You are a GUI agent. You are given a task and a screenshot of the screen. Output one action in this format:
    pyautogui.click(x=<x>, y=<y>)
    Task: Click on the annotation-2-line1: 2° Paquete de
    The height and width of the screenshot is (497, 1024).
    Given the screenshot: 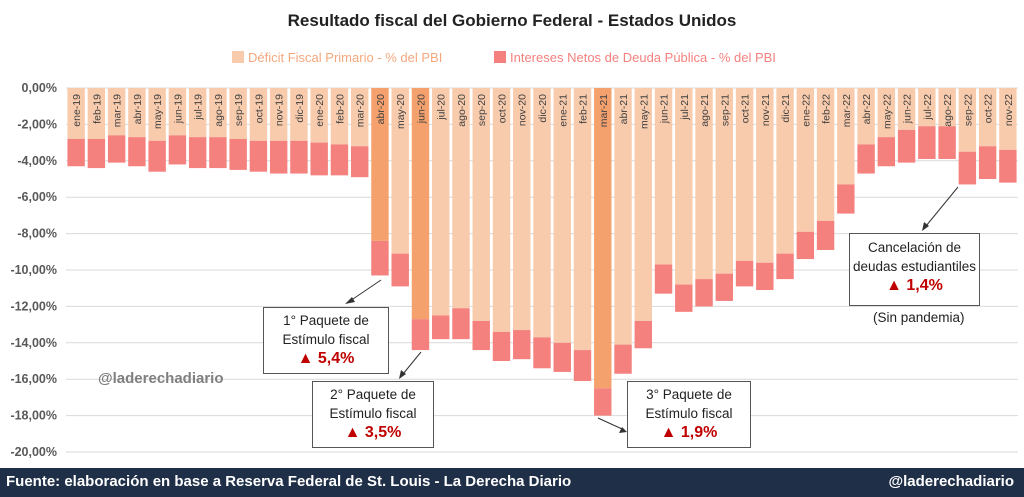 What is the action you would take?
    pyautogui.click(x=373, y=394)
    